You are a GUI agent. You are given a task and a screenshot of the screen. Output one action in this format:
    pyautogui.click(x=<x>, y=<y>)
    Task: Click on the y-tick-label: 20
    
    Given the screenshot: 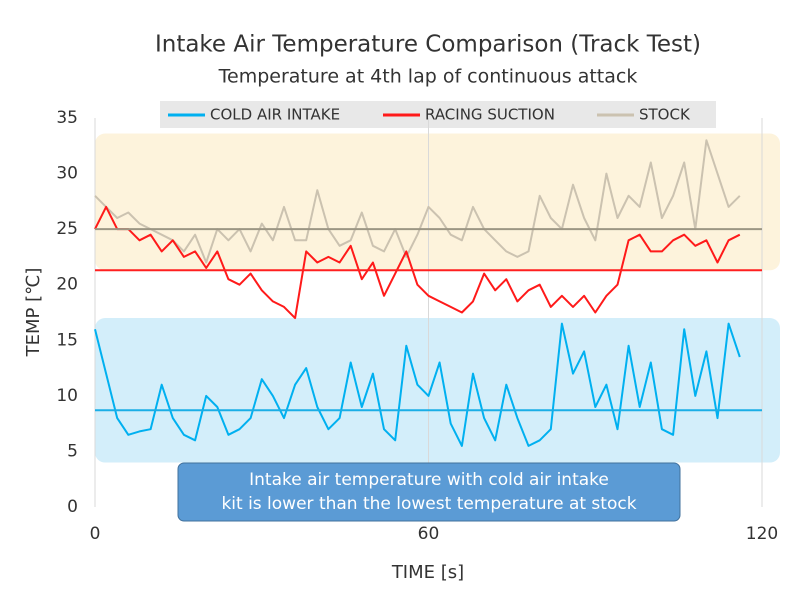 What is the action you would take?
    pyautogui.click(x=67, y=285)
    